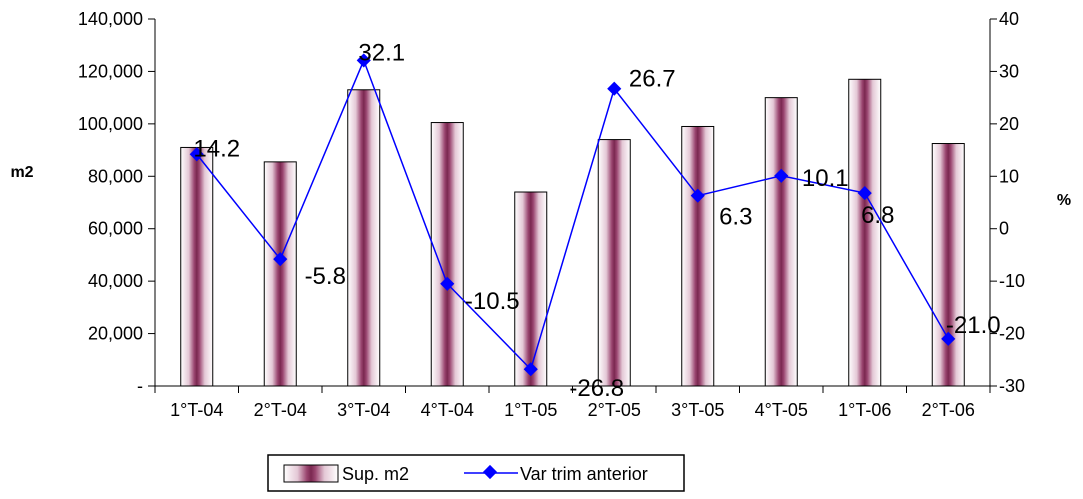  Describe the element at coordinates (196, 410) in the screenshot. I see `x-tick-label: 1°T-04` at that location.